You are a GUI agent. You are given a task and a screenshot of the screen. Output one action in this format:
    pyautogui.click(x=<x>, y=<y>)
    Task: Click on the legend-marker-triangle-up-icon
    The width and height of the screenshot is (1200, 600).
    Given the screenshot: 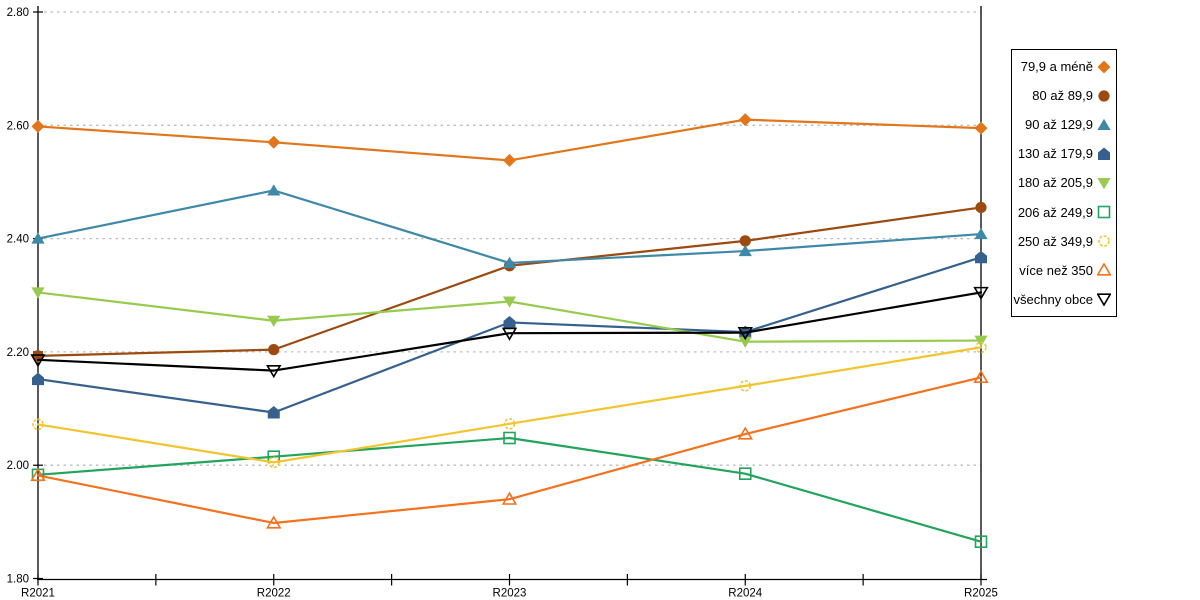 What is the action you would take?
    pyautogui.click(x=1104, y=124)
    